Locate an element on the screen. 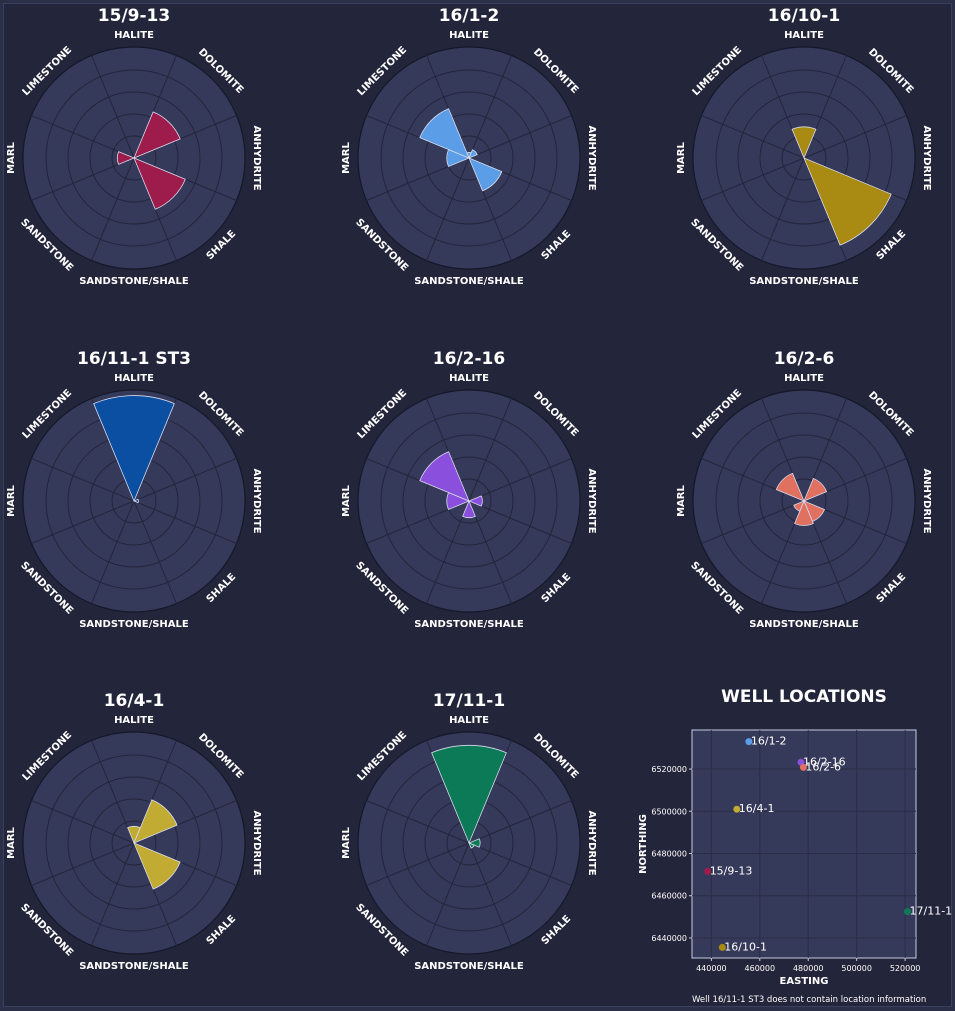 The width and height of the screenshot is (955, 1011). chart-title: 15/9-13 is located at coordinates (134, 16).